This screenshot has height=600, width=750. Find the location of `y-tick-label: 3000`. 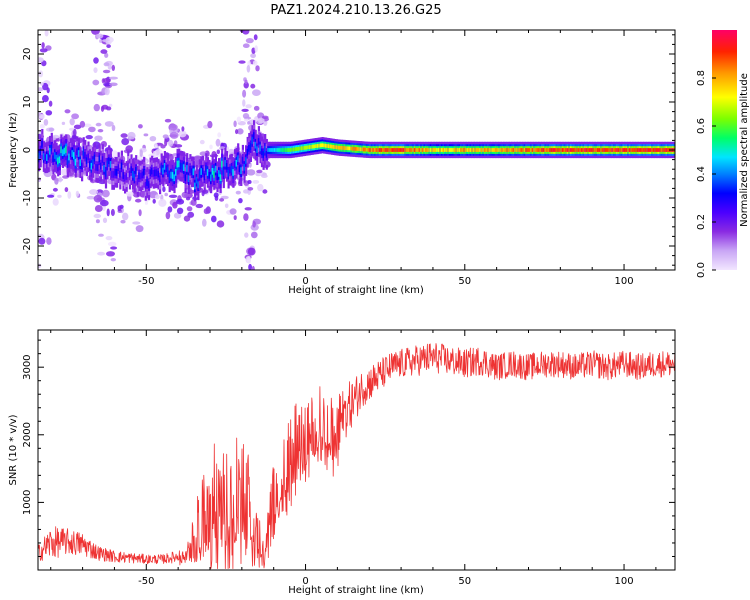

y-tick-label: 3000 is located at coordinates (27, 366).